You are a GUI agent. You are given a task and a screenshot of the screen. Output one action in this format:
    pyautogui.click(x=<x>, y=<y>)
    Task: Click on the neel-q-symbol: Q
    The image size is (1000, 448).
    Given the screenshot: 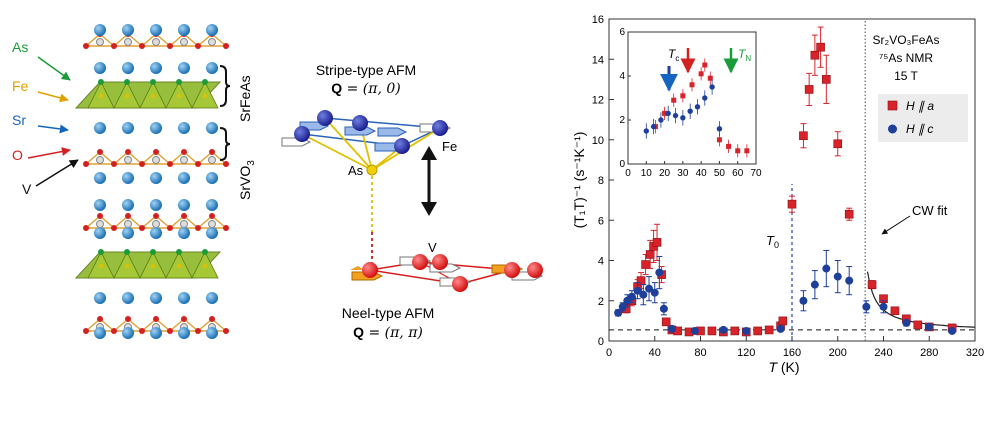 What is the action you would take?
    pyautogui.click(x=358, y=332)
    